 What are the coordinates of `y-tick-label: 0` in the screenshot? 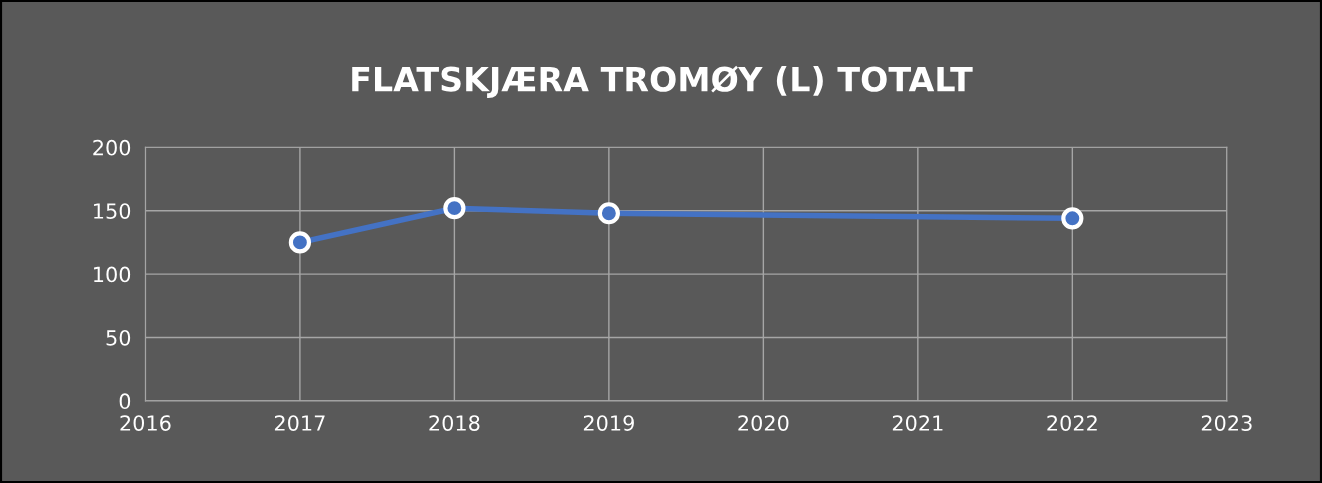 It's located at (125, 401).